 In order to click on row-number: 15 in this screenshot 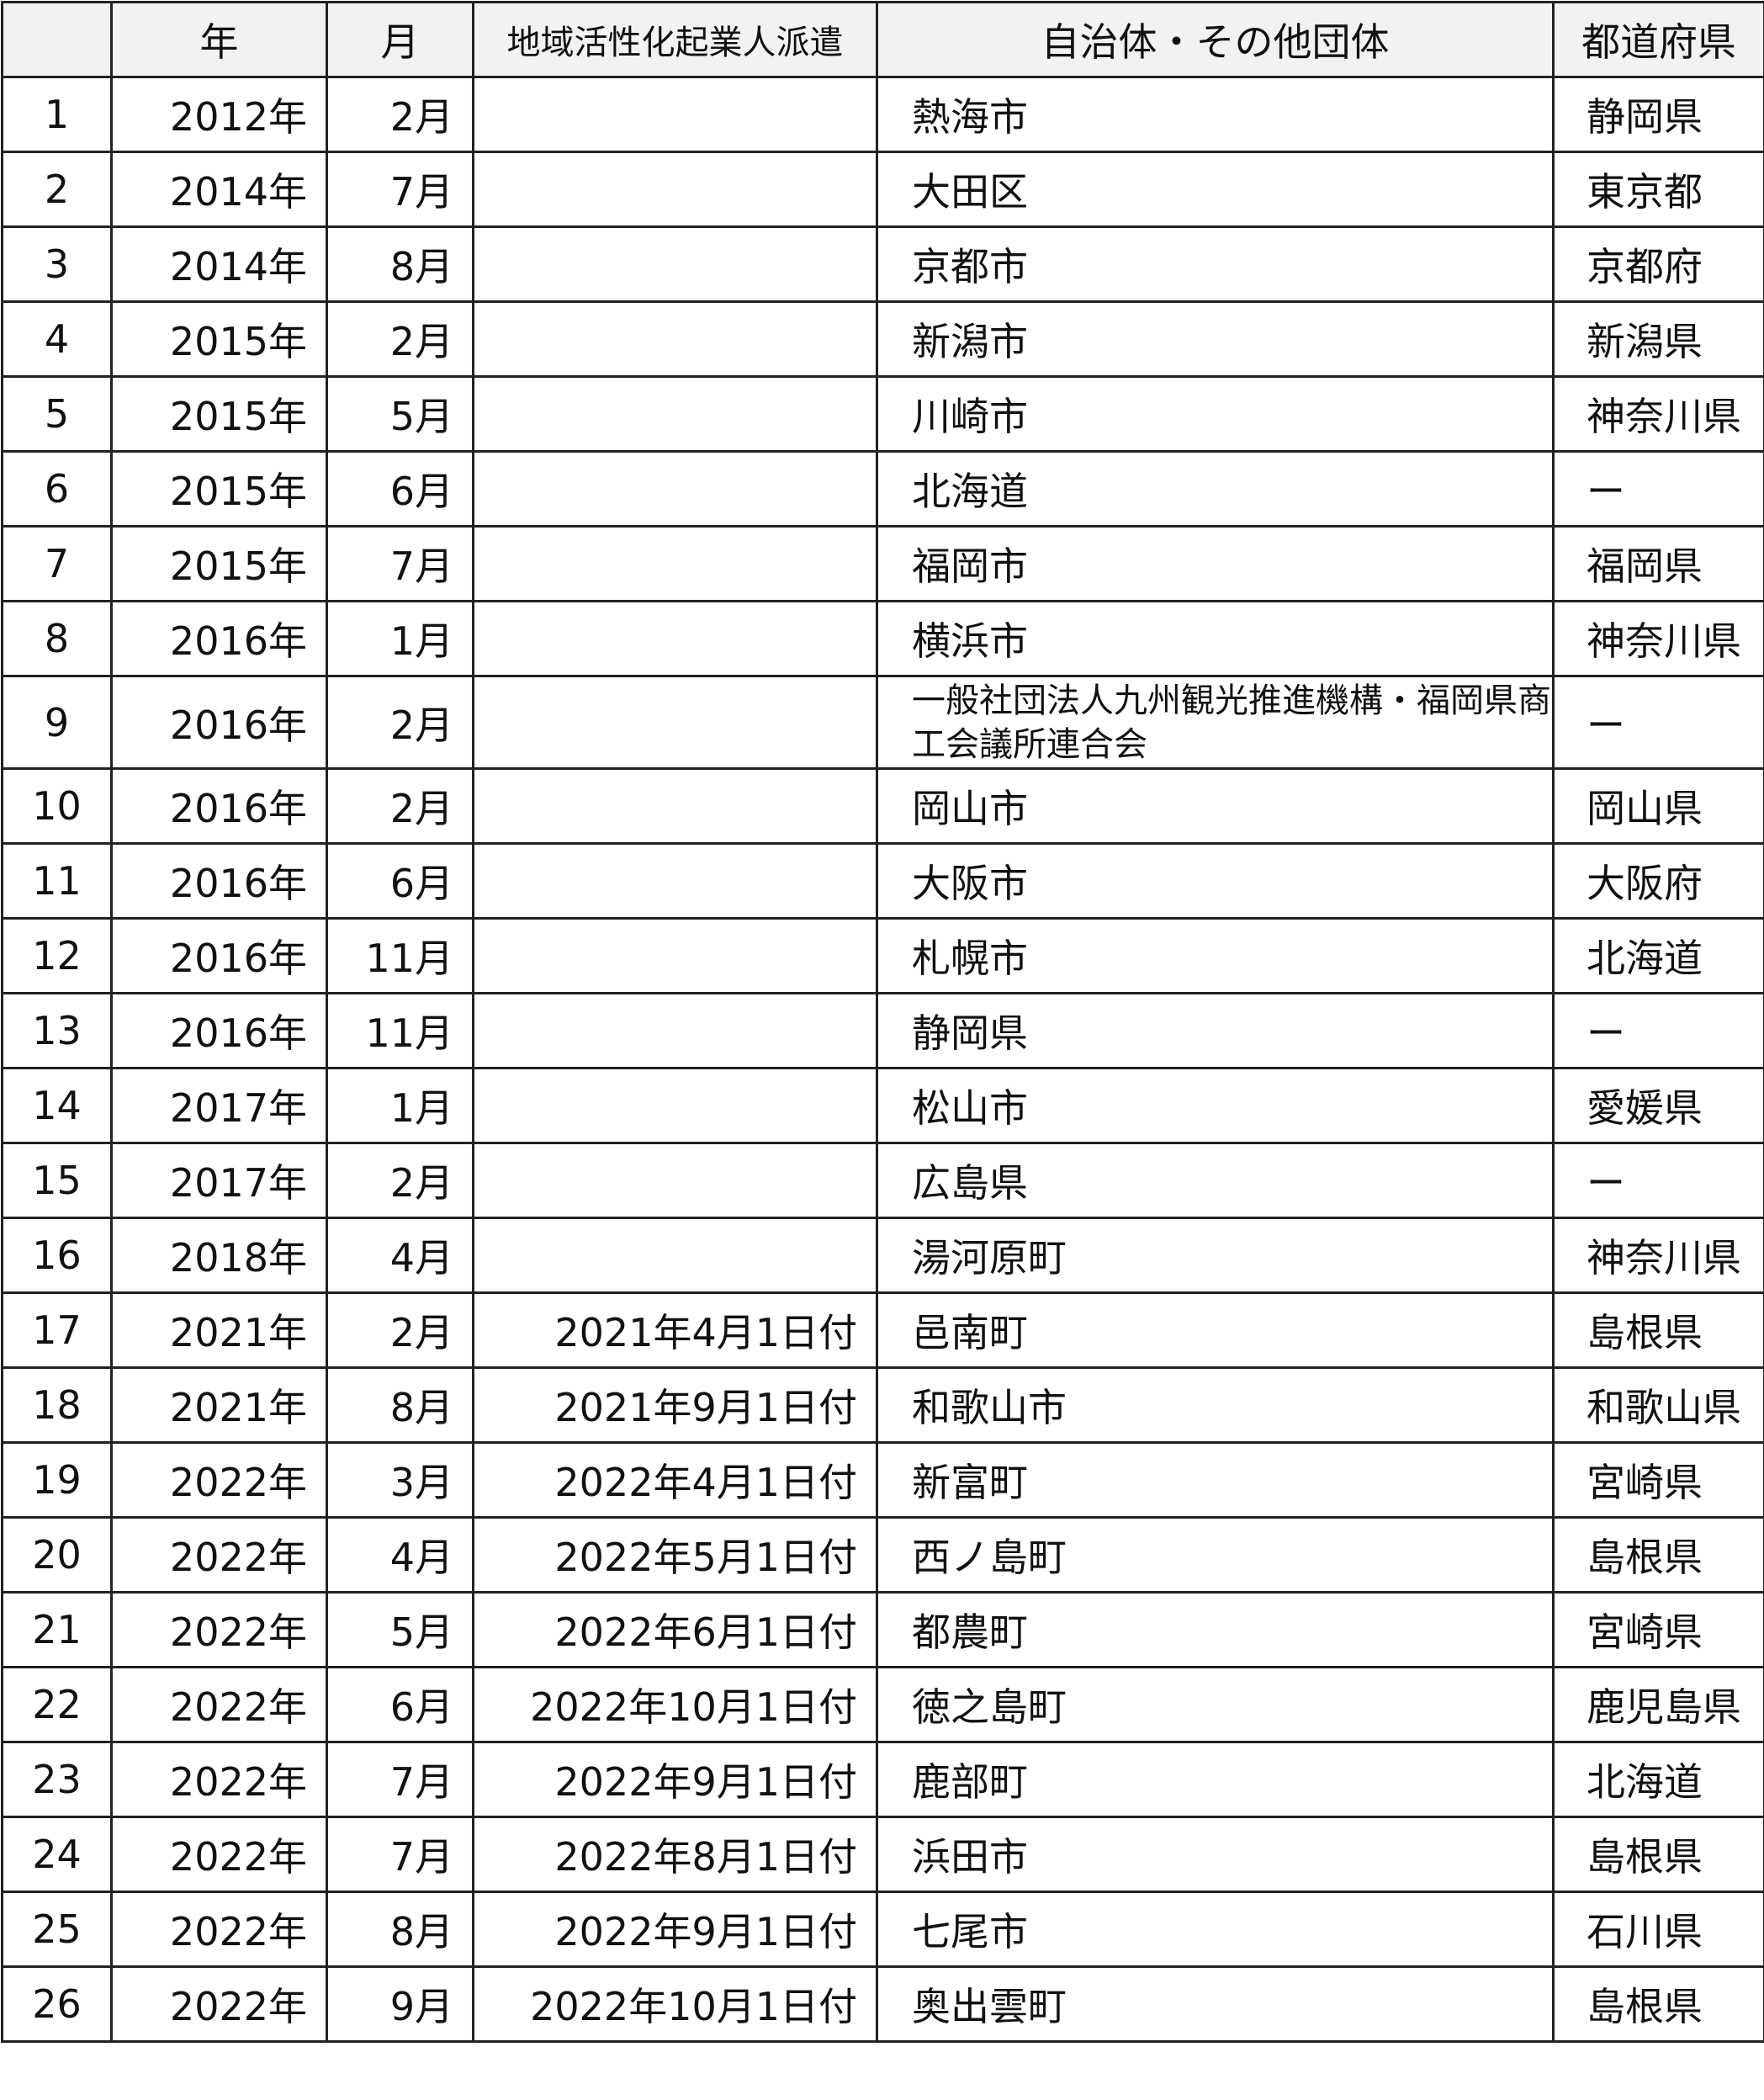, I will do `click(57, 1180)`.